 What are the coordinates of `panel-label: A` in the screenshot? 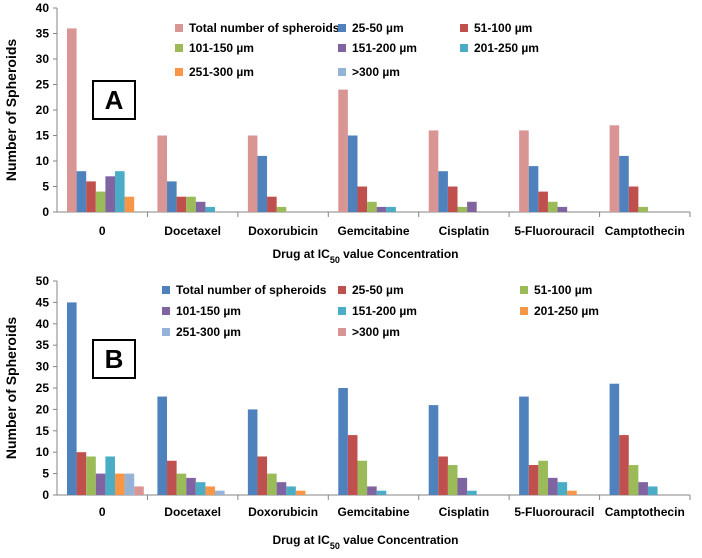 It's located at (114, 100).